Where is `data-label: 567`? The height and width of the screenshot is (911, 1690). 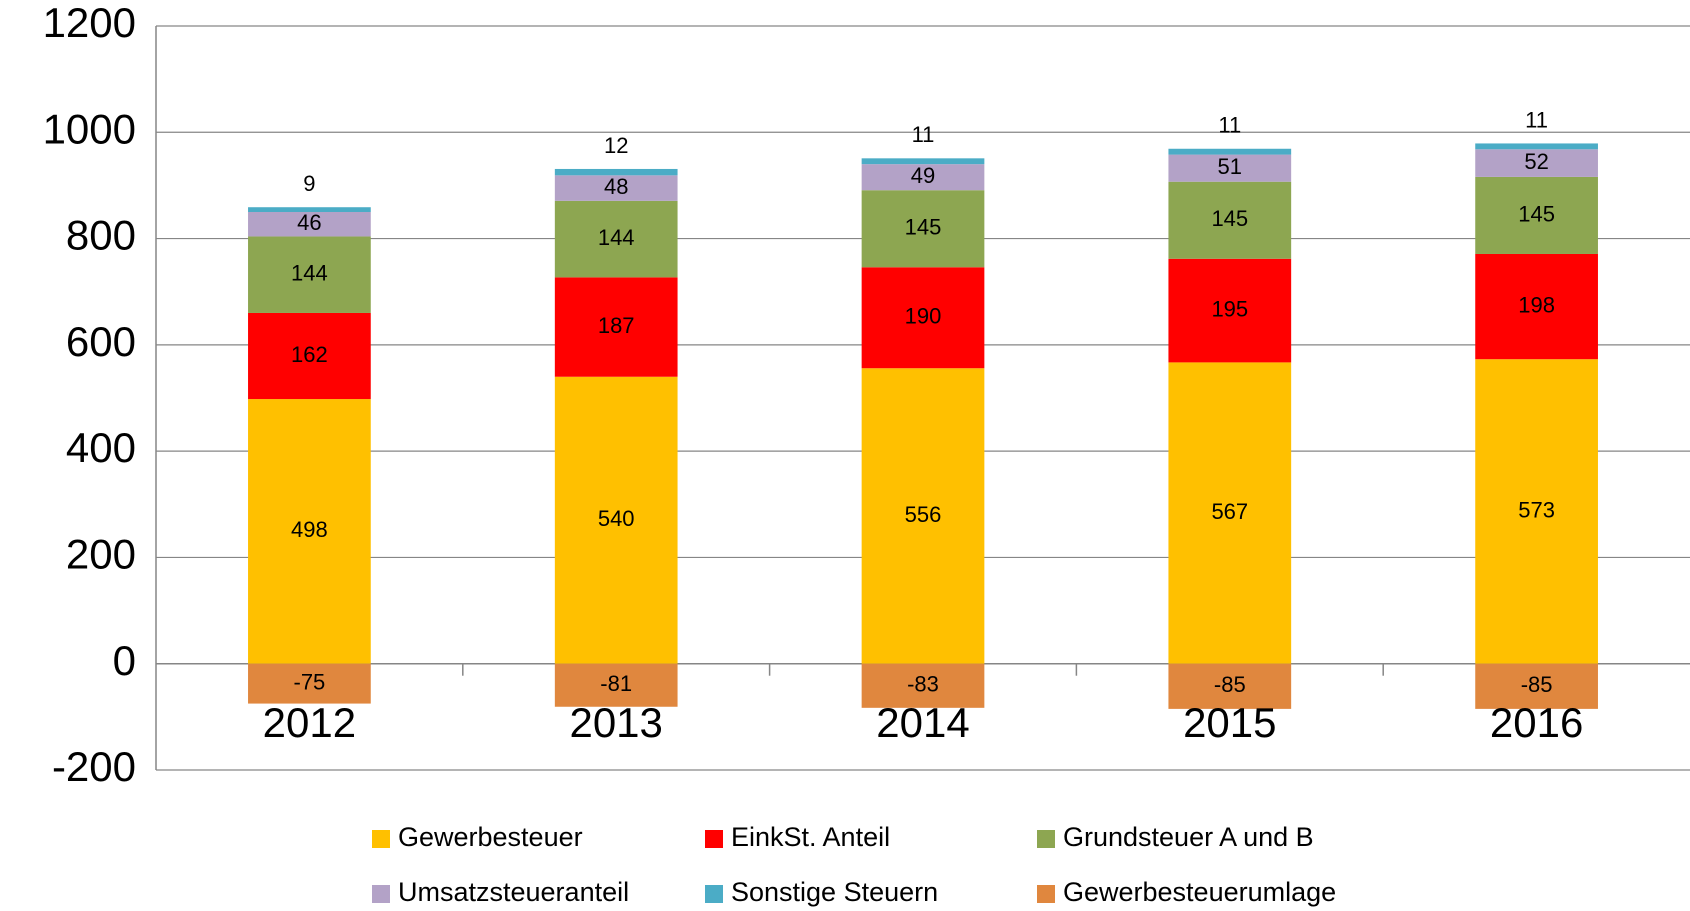 data-label: 567 is located at coordinates (1229, 511).